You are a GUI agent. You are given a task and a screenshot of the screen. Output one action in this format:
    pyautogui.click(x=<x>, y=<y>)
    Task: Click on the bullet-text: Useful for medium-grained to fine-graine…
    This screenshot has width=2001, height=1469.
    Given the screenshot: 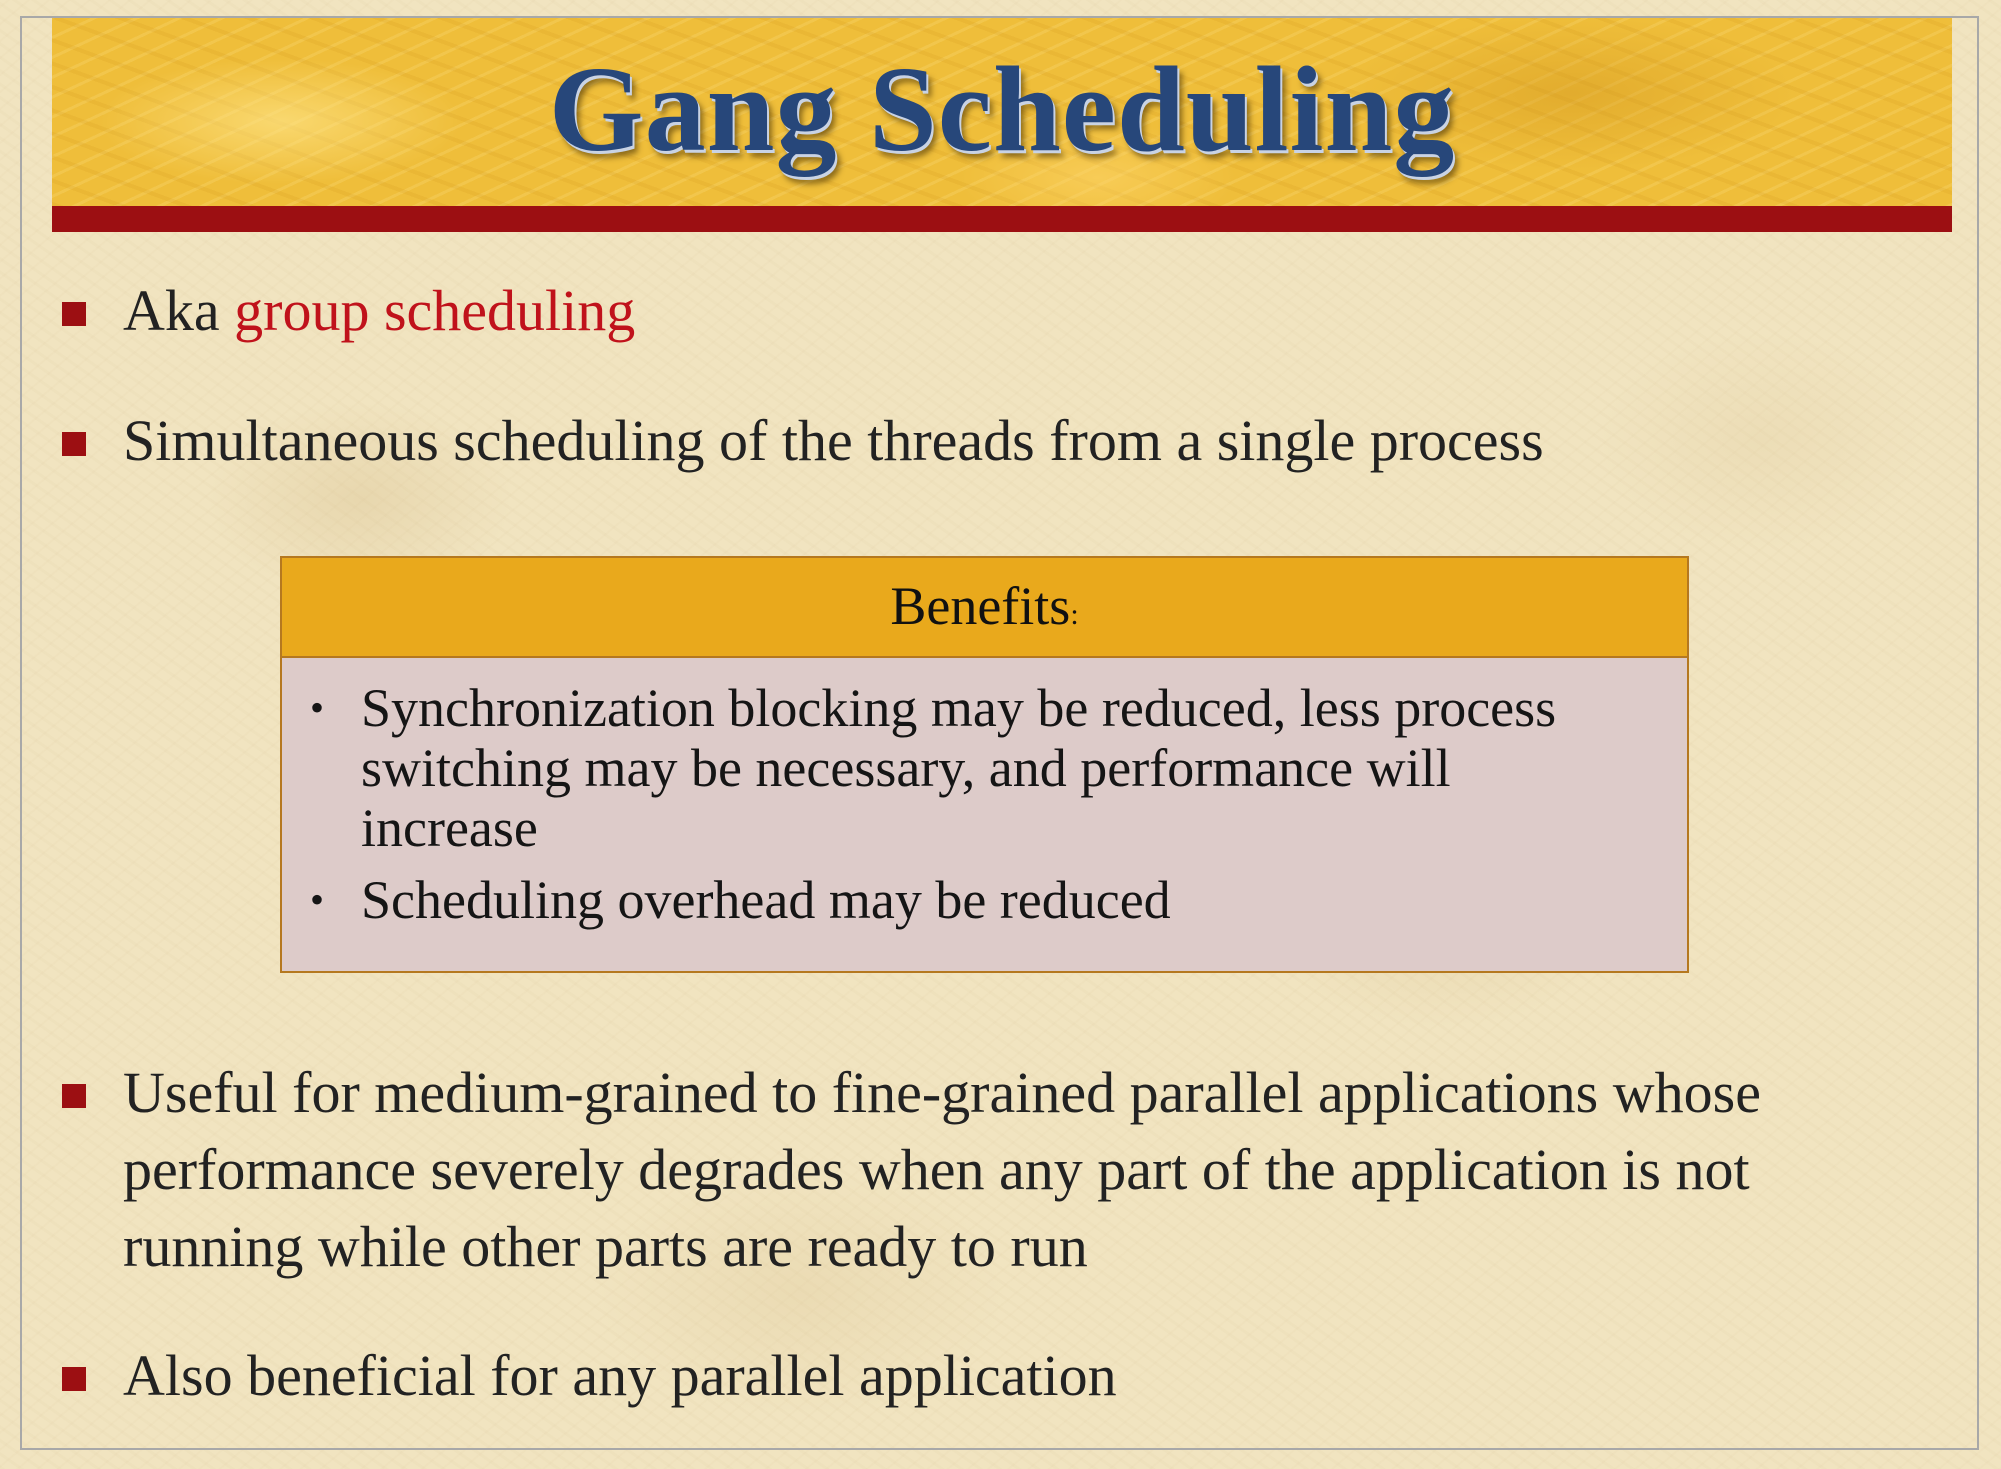 What is the action you would take?
    pyautogui.click(x=942, y=1169)
    